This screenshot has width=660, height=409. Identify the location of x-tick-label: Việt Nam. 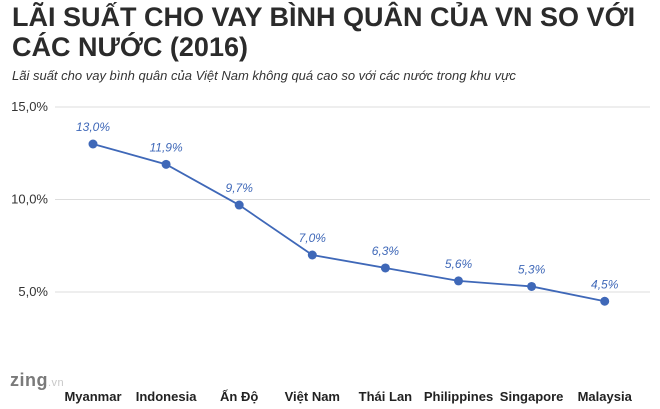
(312, 396).